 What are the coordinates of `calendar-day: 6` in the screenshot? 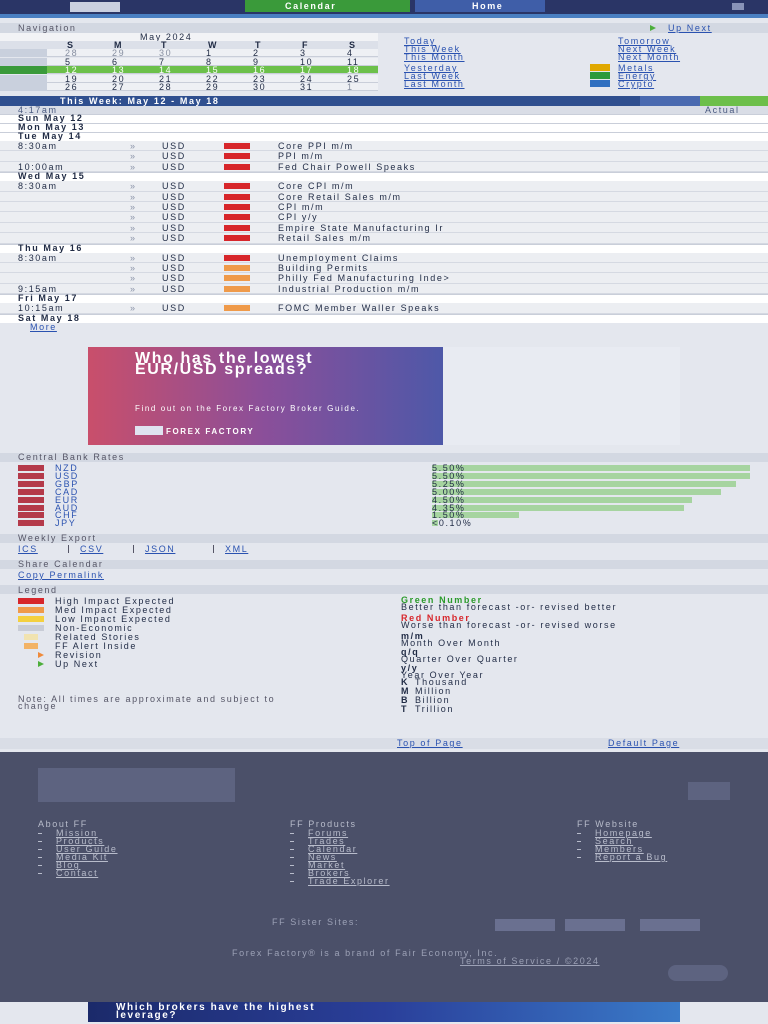 It's located at (115, 61).